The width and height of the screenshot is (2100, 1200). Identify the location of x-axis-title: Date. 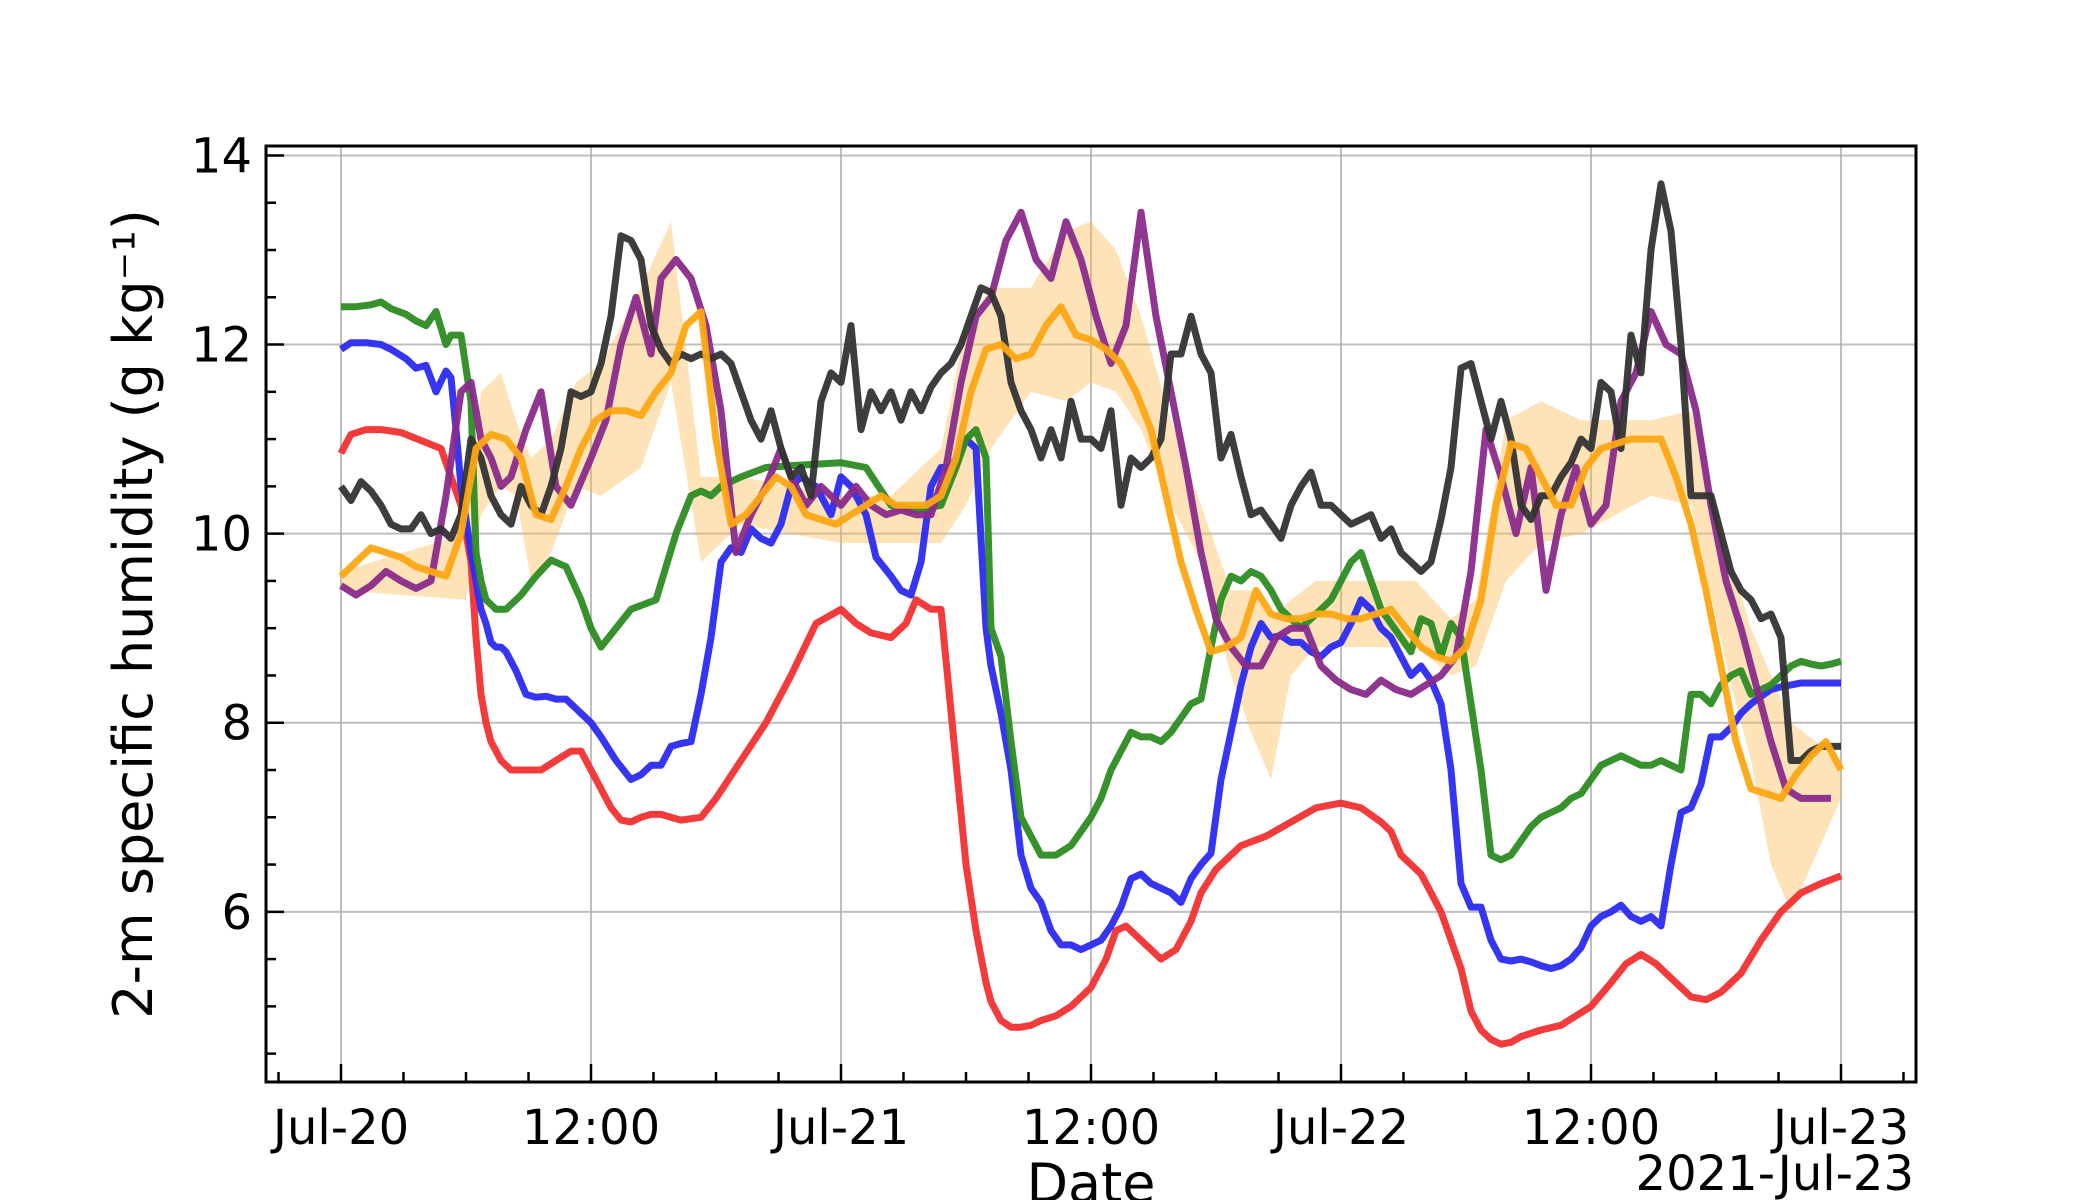
(1090, 1176).